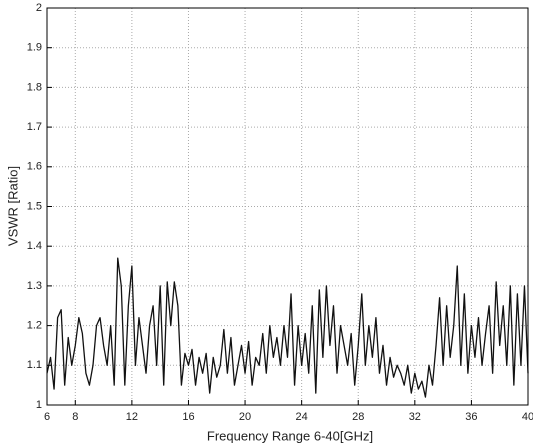  I want to click on y-tick-label: 1.9, so click(34, 48).